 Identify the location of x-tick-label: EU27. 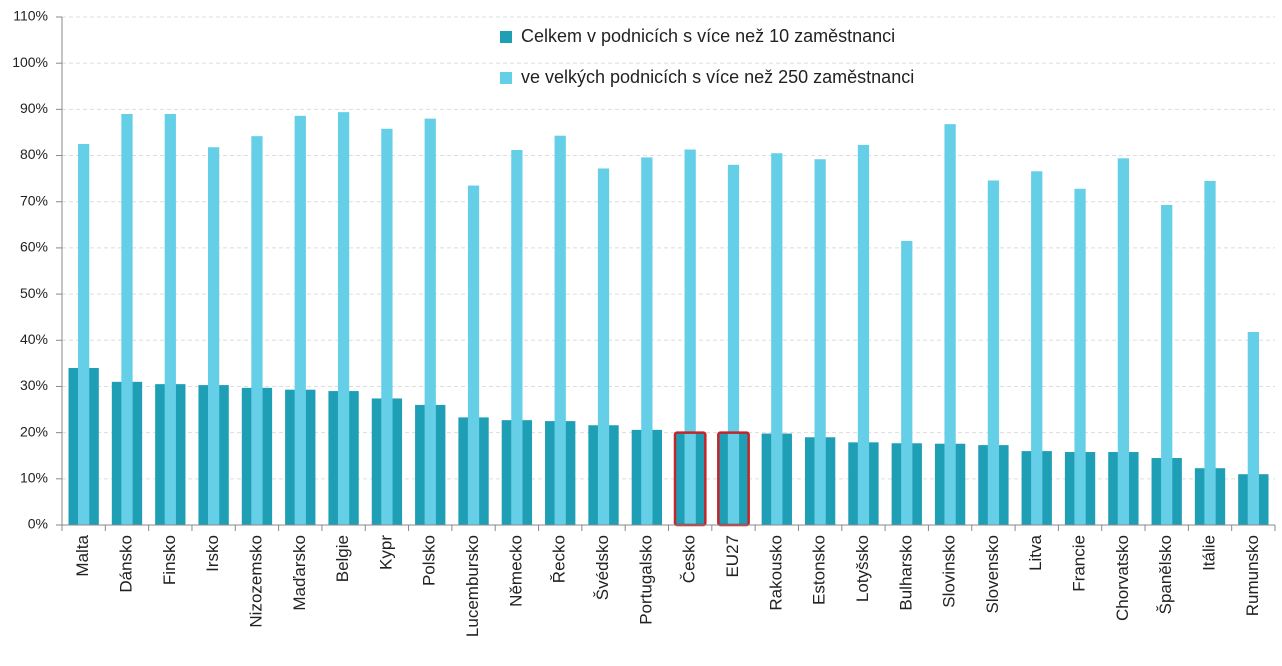
(732, 556).